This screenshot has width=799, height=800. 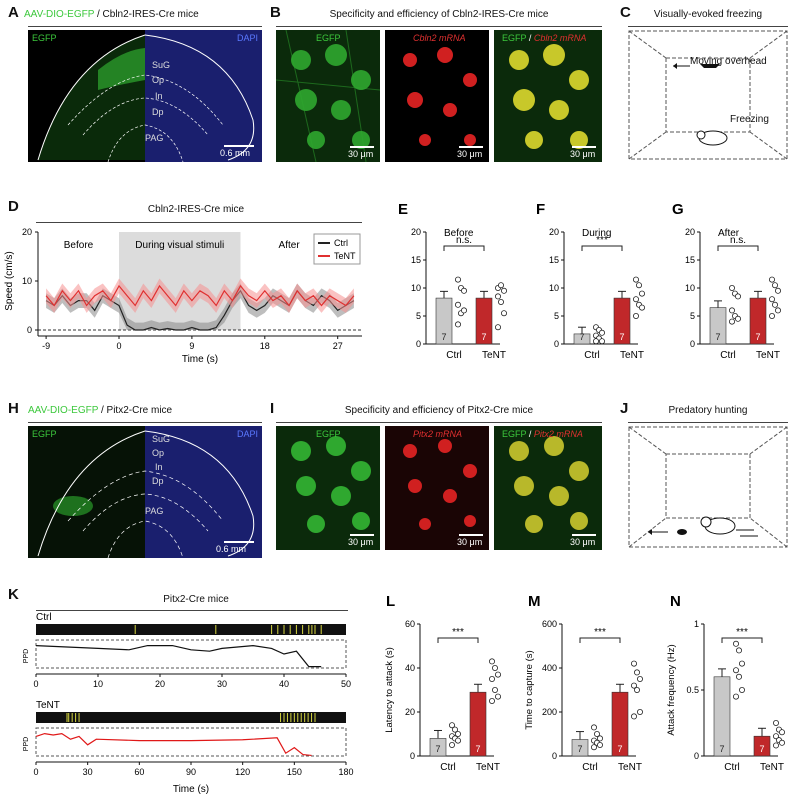 What do you see at coordinates (361, 542) in the screenshot?
I see `scale-label: 30 μm` at bounding box center [361, 542].